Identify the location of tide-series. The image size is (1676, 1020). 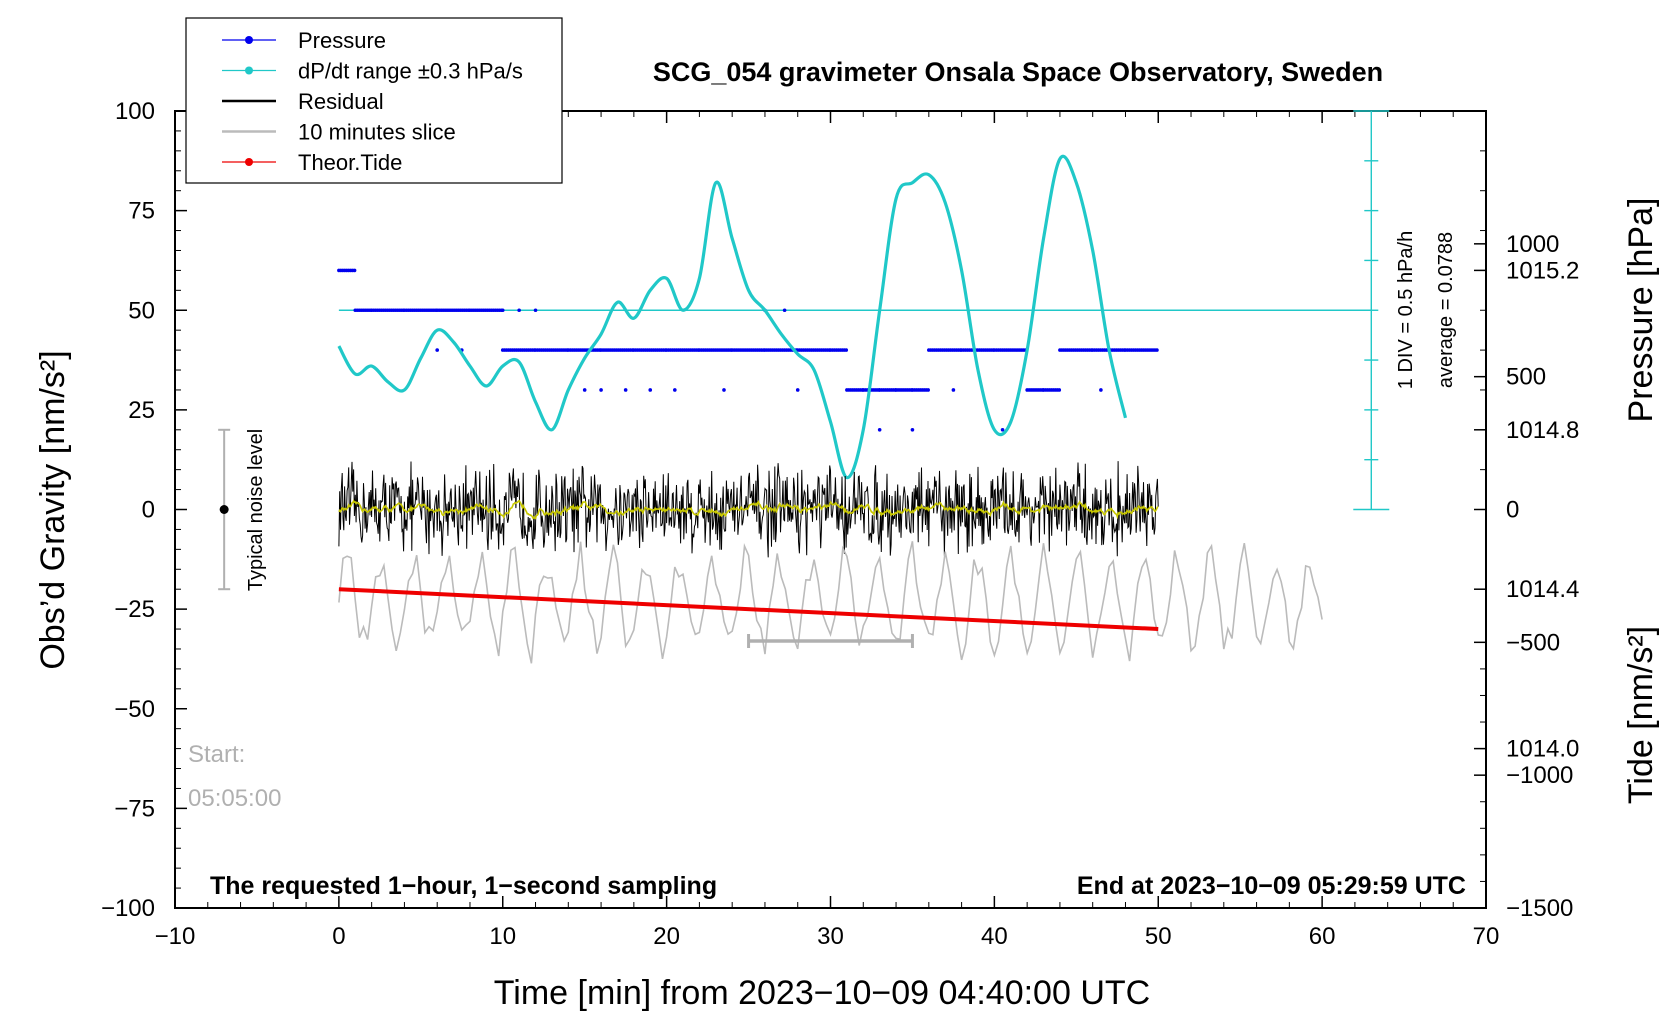
(748, 609).